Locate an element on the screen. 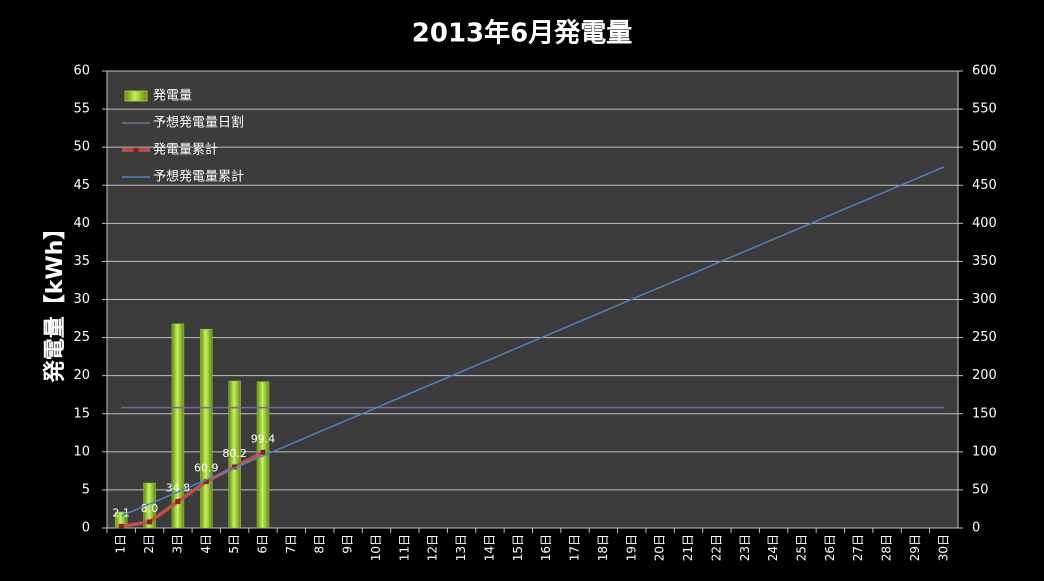 This screenshot has height=581, width=1044. x-tick-label: 20日 is located at coordinates (660, 547).